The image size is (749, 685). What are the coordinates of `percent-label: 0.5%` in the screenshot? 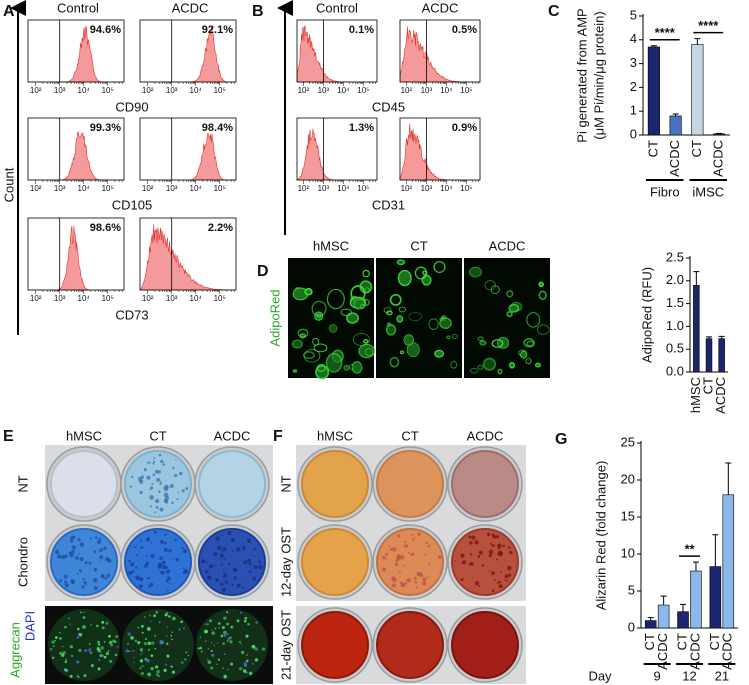 It's located at (464, 30).